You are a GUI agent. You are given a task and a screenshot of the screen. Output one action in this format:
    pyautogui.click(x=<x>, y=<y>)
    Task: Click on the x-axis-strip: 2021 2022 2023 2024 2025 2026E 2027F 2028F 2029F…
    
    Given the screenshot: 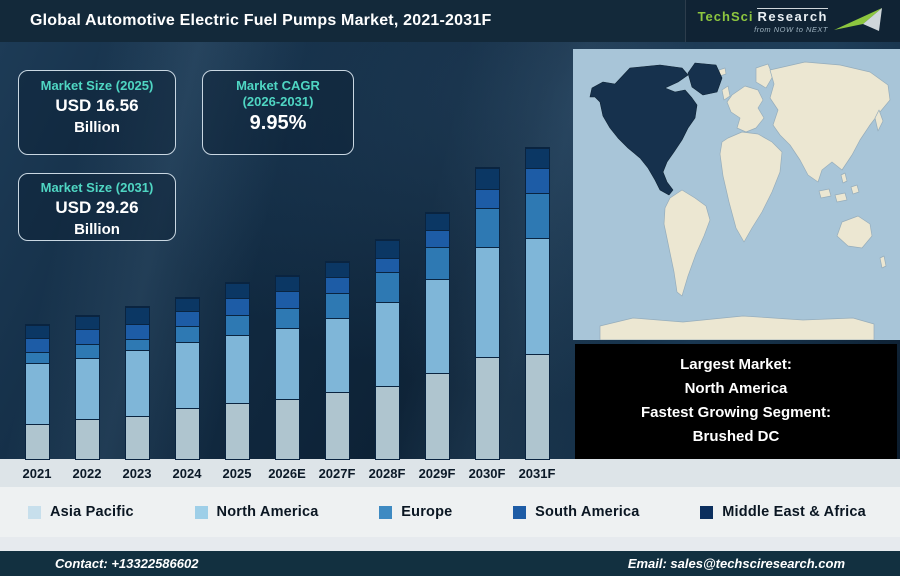 What is the action you would take?
    pyautogui.click(x=450, y=473)
    